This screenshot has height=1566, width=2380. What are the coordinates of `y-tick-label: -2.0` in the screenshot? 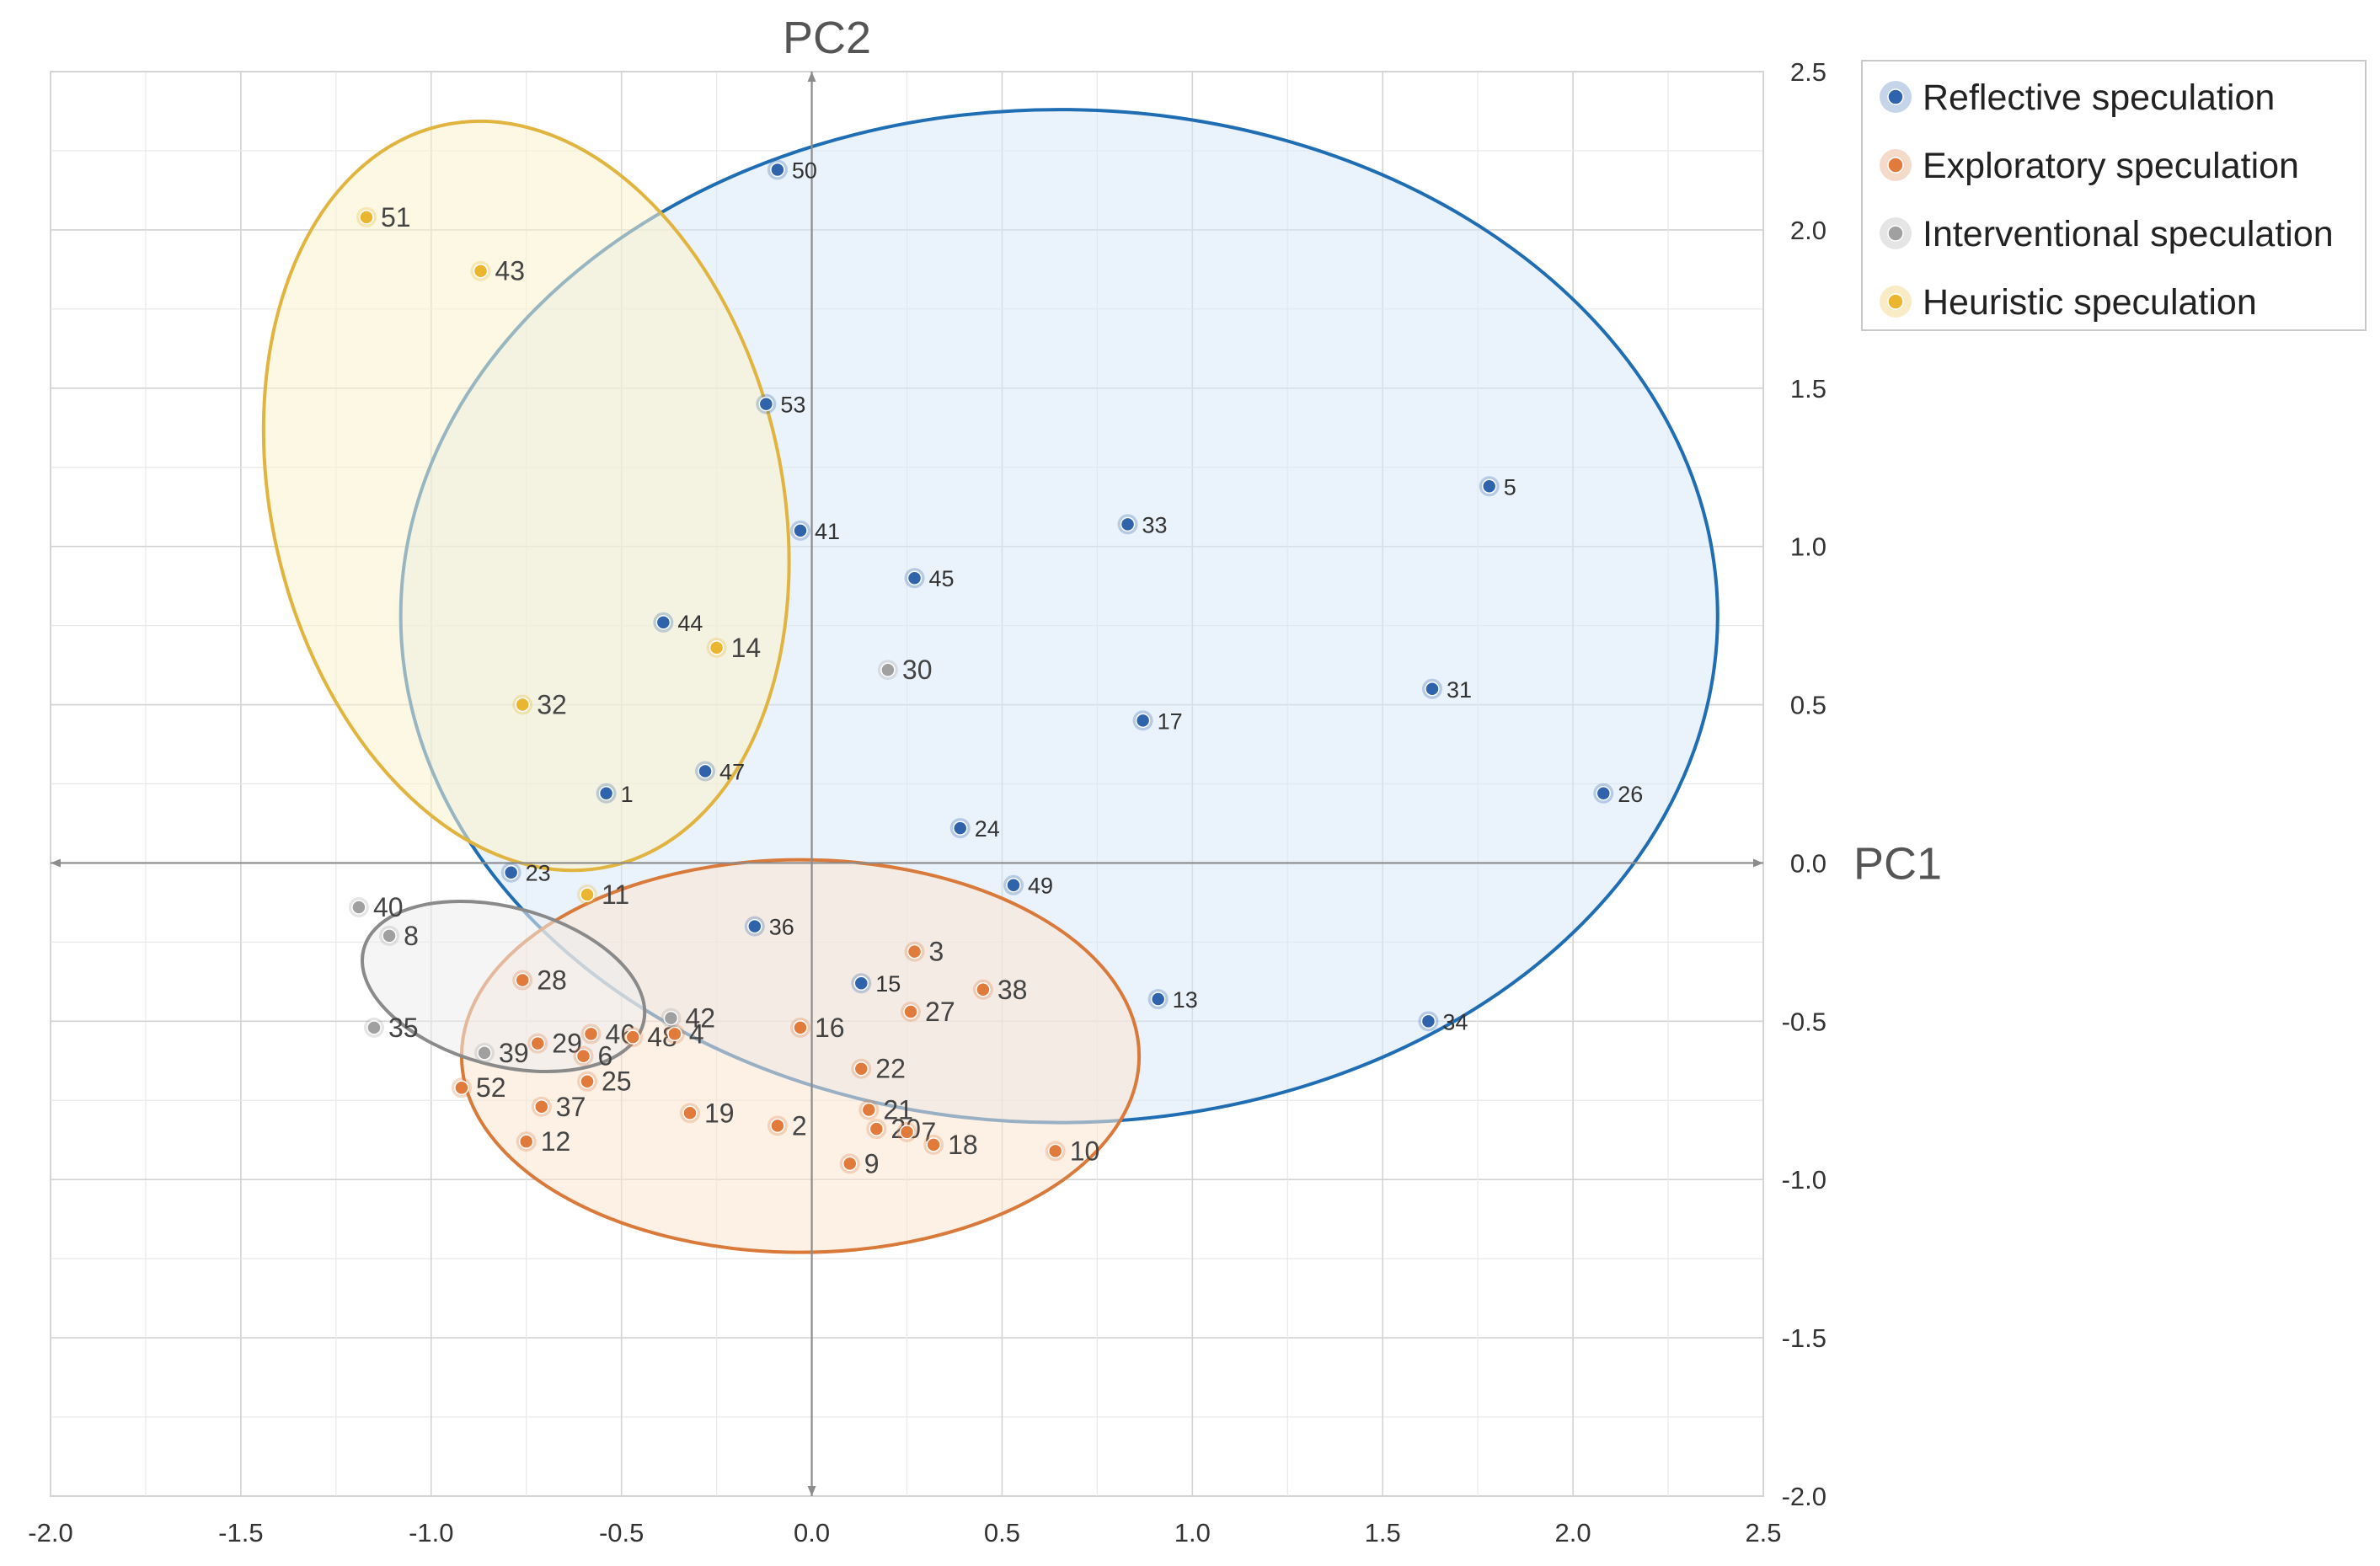 It's located at (1804, 1496).